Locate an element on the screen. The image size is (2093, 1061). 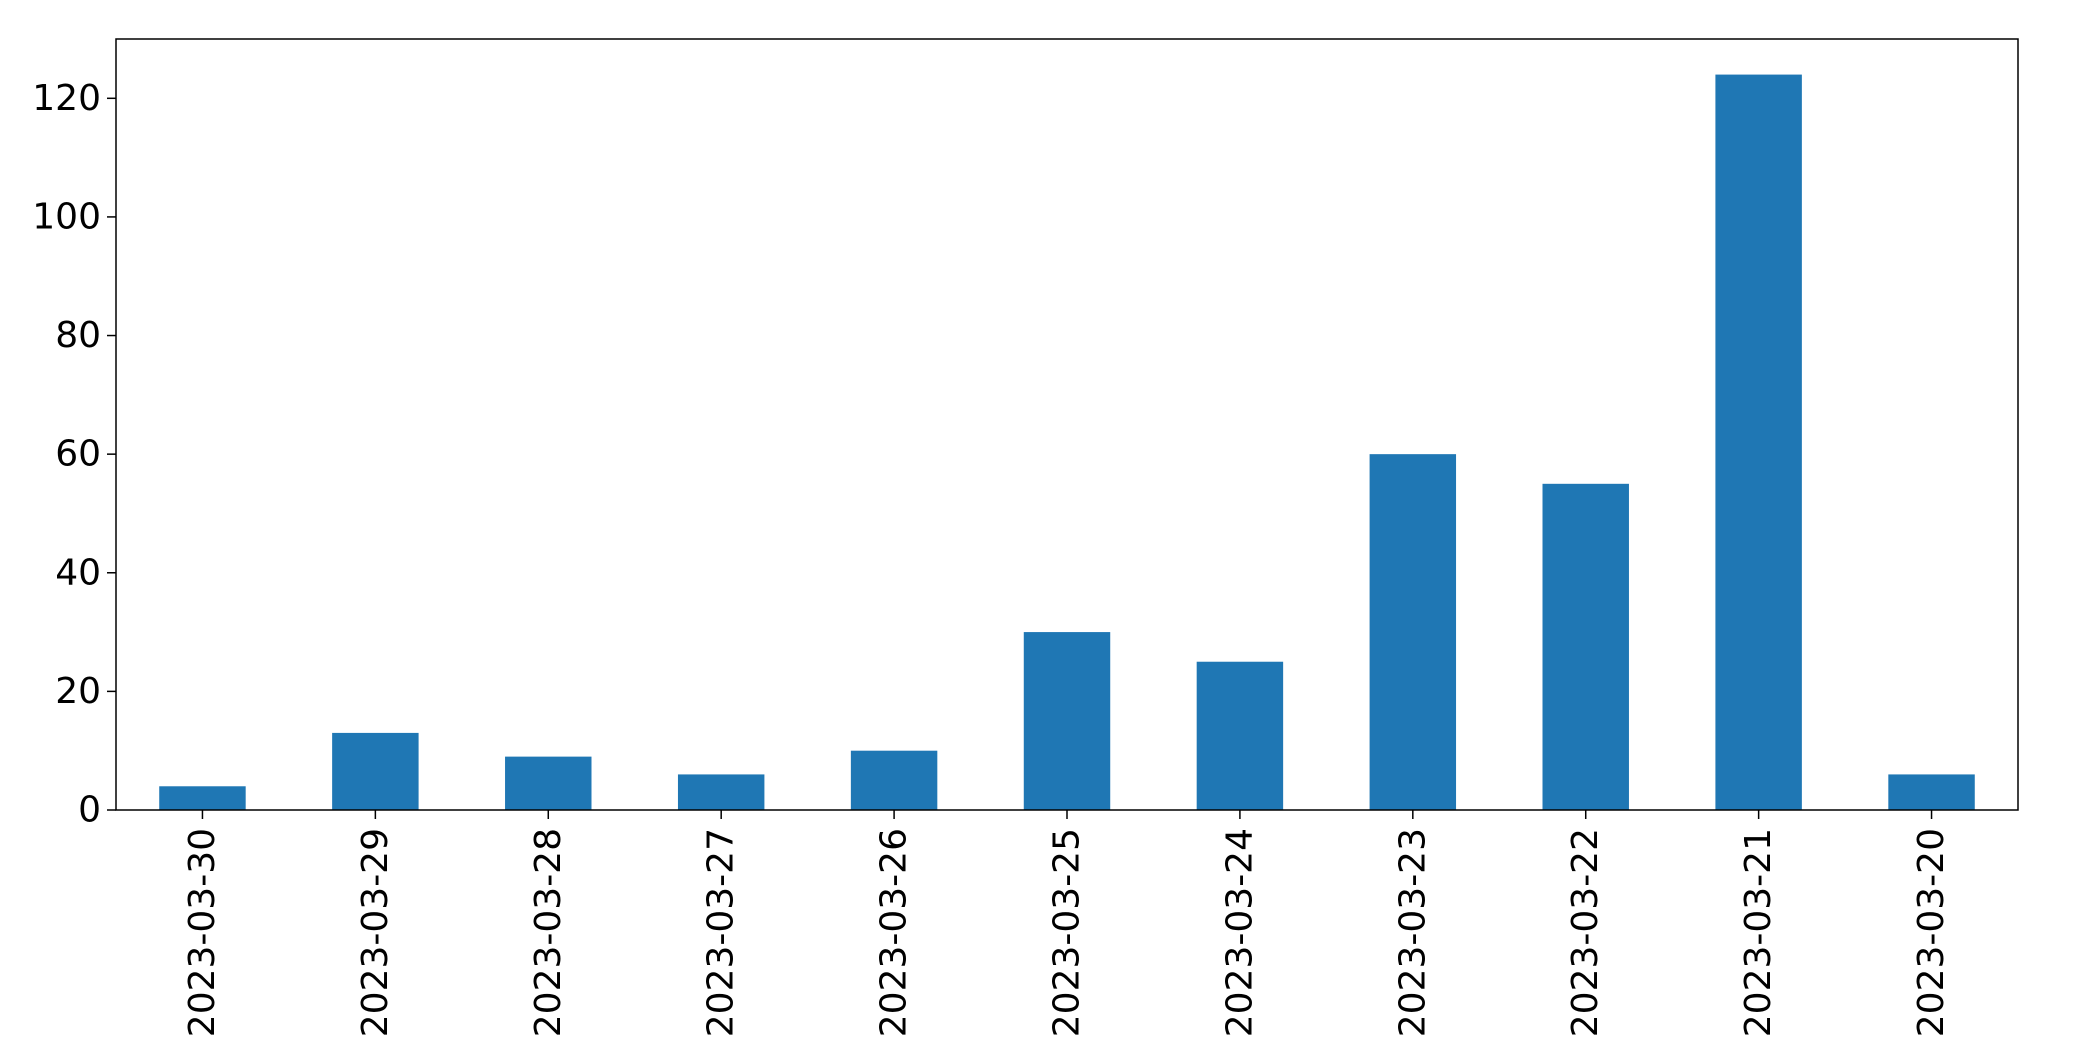
x-tick-label: 2023-03-26 is located at coordinates (894, 932).